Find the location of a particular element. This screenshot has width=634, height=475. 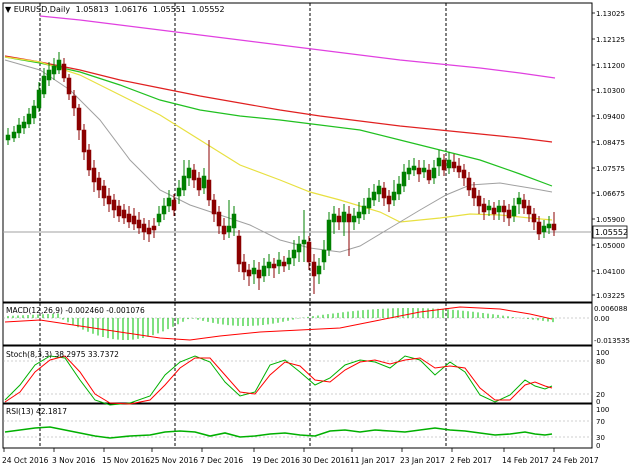

price-tick-label: 1.07575 is located at coordinates (610, 169).